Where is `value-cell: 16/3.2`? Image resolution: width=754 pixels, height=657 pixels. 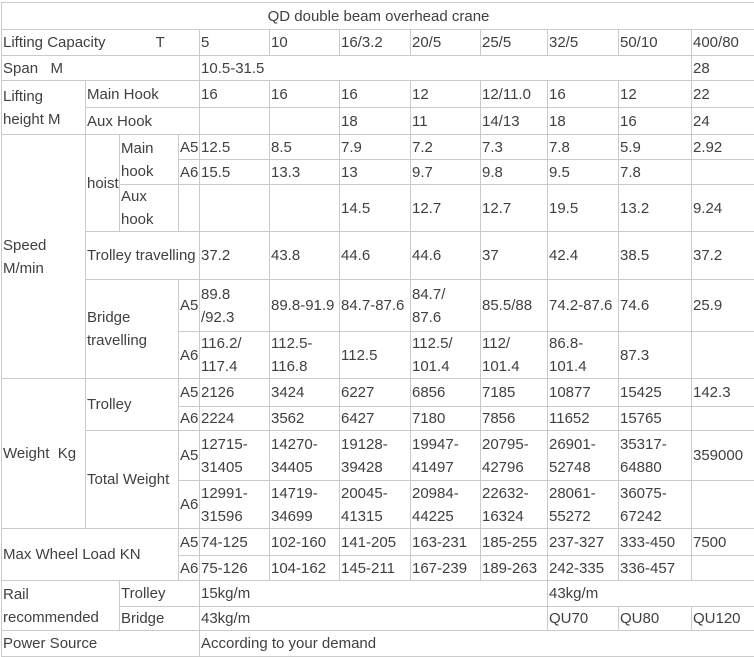
value-cell: 16/3.2 is located at coordinates (375, 43).